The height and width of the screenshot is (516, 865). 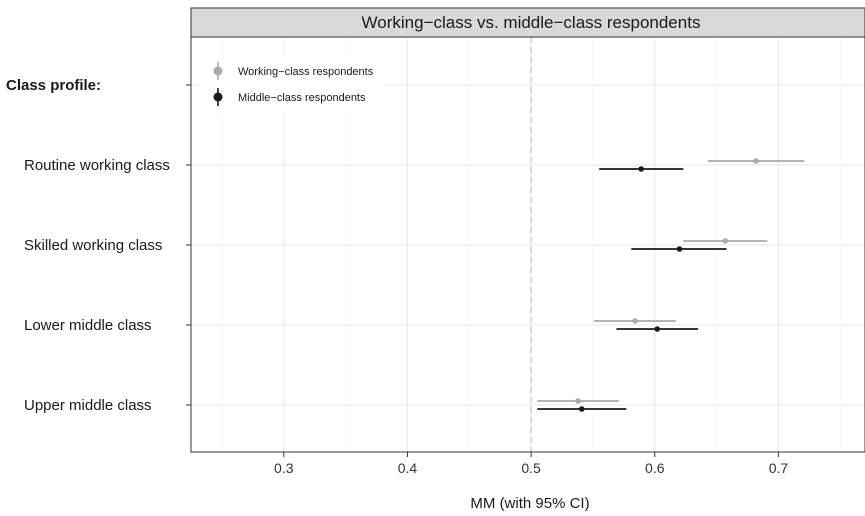 I want to click on legend-box, so click(x=292, y=85).